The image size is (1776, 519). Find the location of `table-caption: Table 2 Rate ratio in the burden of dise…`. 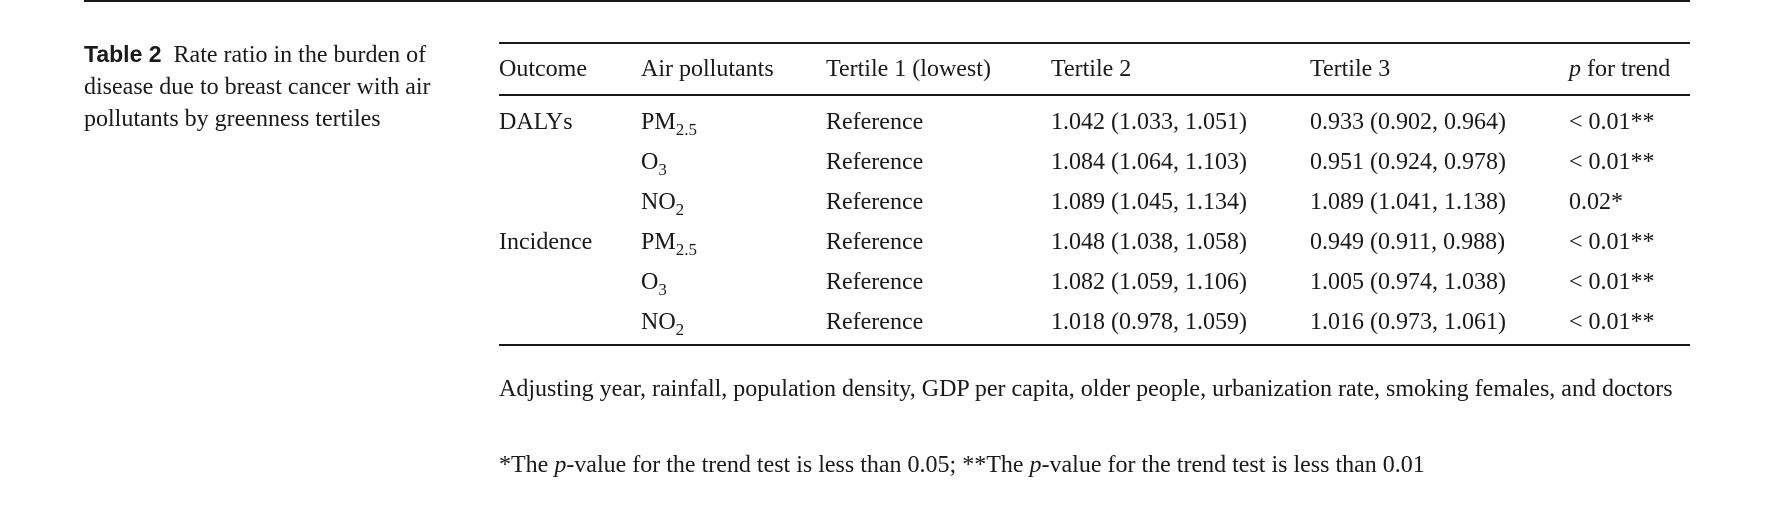

table-caption: Table 2 Rate ratio in the burden of dise… is located at coordinates (269, 86).